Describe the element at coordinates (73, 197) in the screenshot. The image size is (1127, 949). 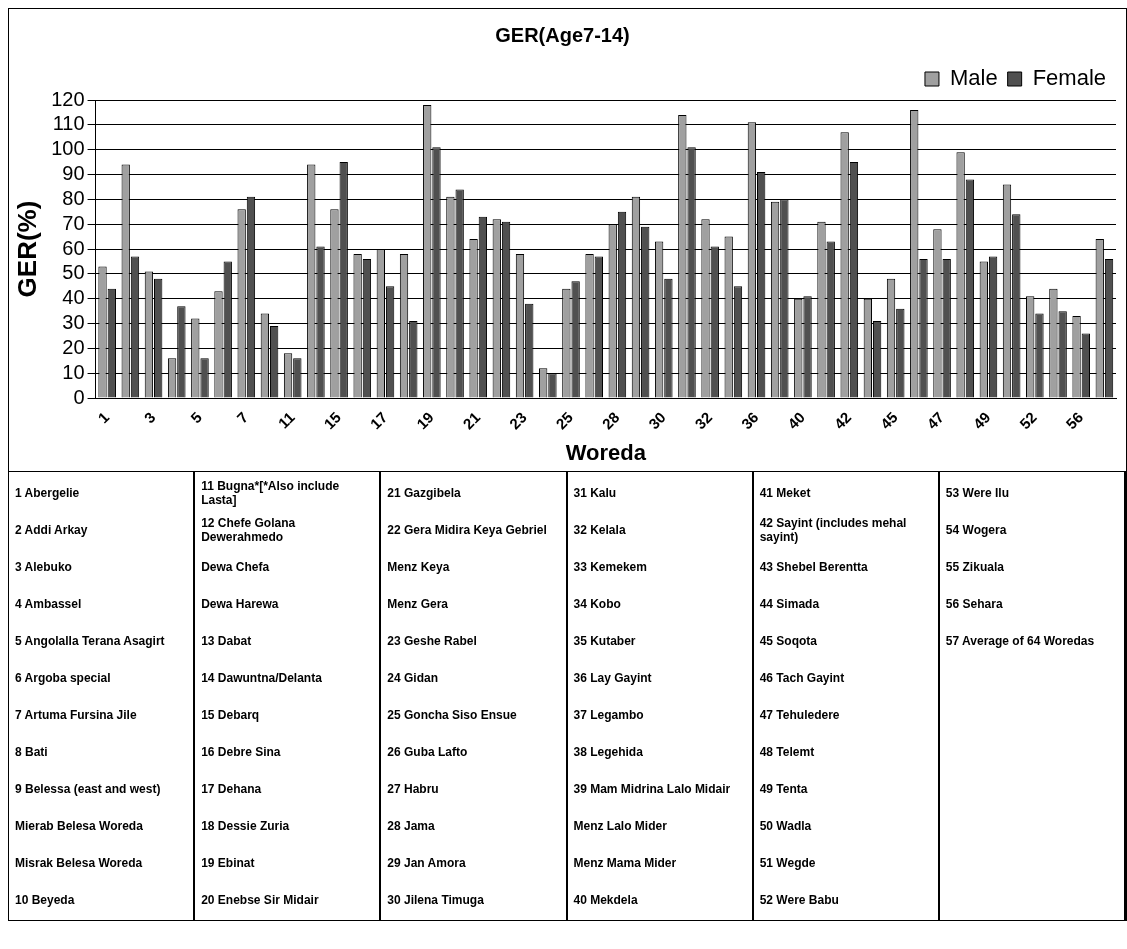
I see `y-tick-label: 80` at that location.